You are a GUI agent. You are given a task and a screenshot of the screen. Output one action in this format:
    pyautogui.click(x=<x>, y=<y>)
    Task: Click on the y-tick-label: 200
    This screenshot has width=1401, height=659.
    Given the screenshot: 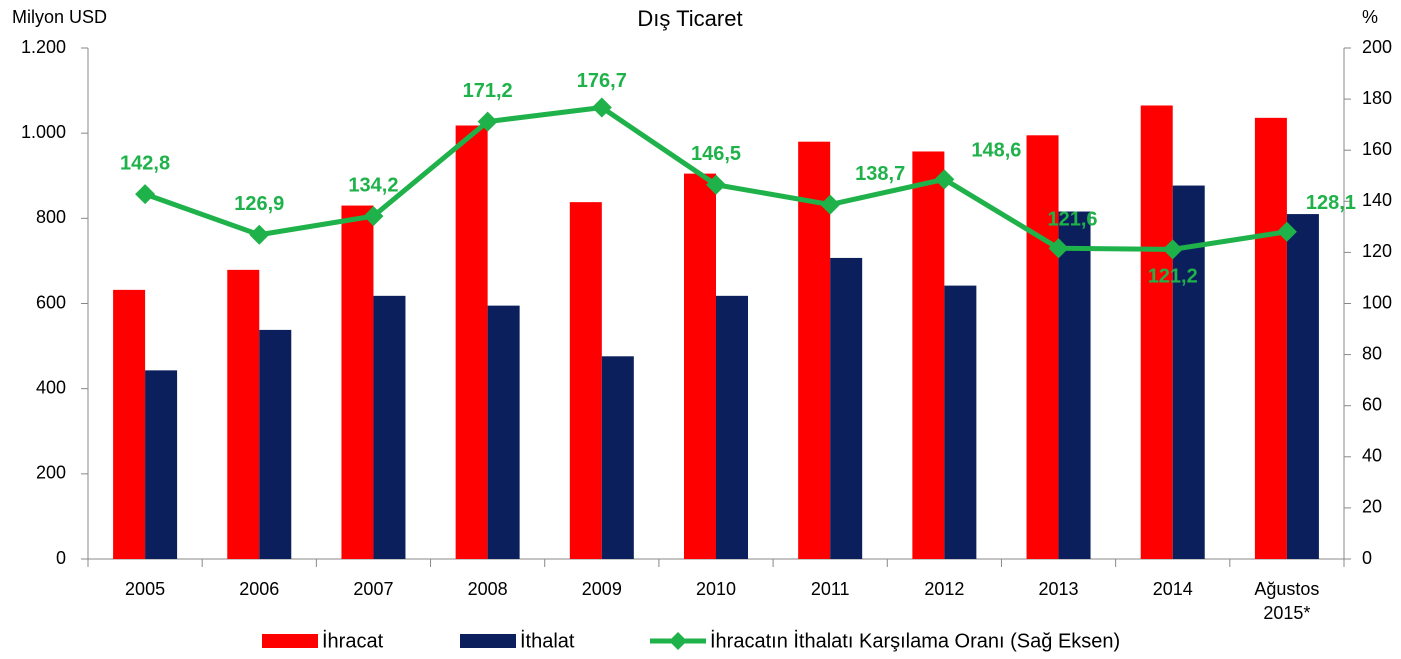 What is the action you would take?
    pyautogui.click(x=51, y=473)
    